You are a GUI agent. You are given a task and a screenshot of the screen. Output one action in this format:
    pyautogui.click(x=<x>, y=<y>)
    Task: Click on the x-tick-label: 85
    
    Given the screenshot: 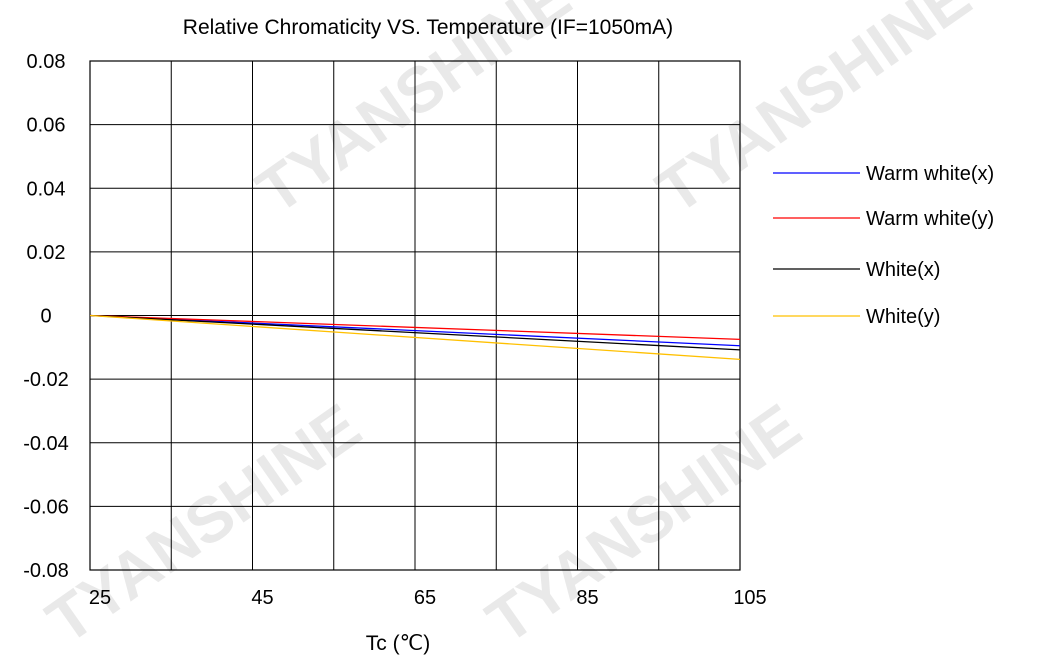 What is the action you would take?
    pyautogui.click(x=587, y=598)
    